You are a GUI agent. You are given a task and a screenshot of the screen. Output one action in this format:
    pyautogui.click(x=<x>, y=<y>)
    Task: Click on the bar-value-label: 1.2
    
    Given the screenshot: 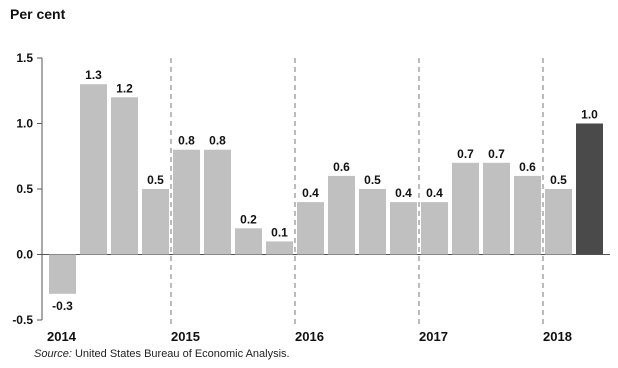 What is the action you would take?
    pyautogui.click(x=124, y=88)
    